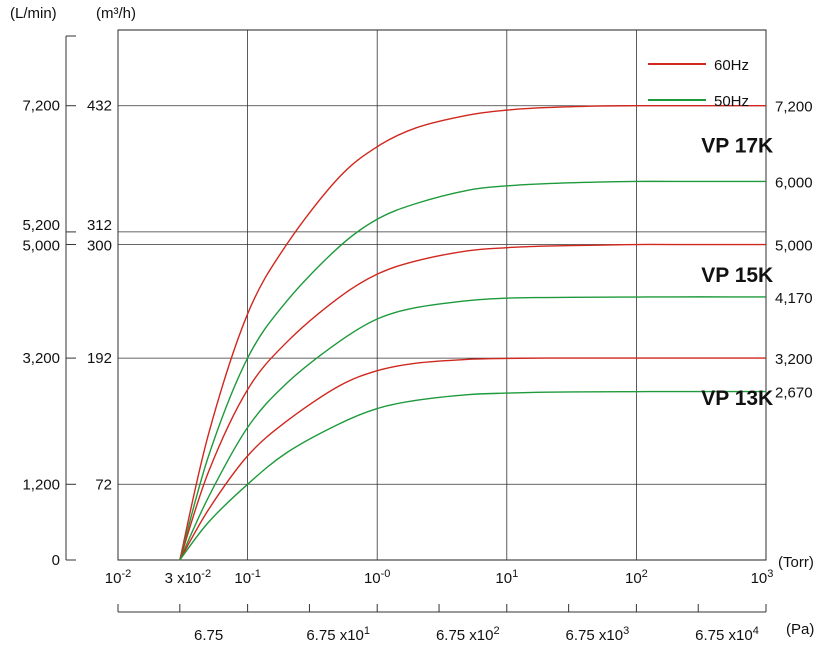 This screenshot has width=826, height=659. Describe the element at coordinates (737, 398) in the screenshot. I see `model-label: VP 13K` at that location.